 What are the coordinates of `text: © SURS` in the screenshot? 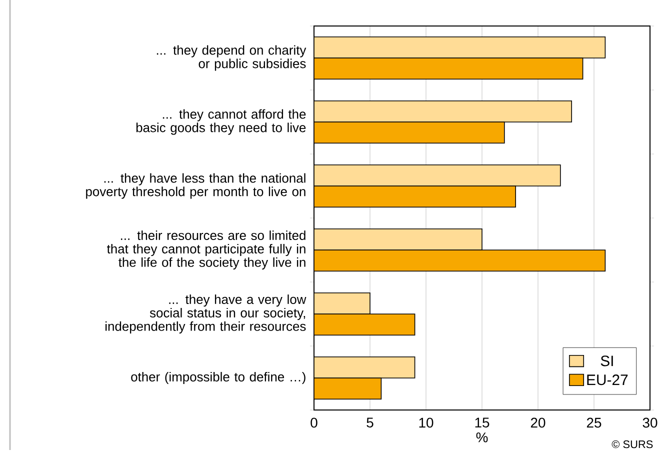 It's located at (632, 444).